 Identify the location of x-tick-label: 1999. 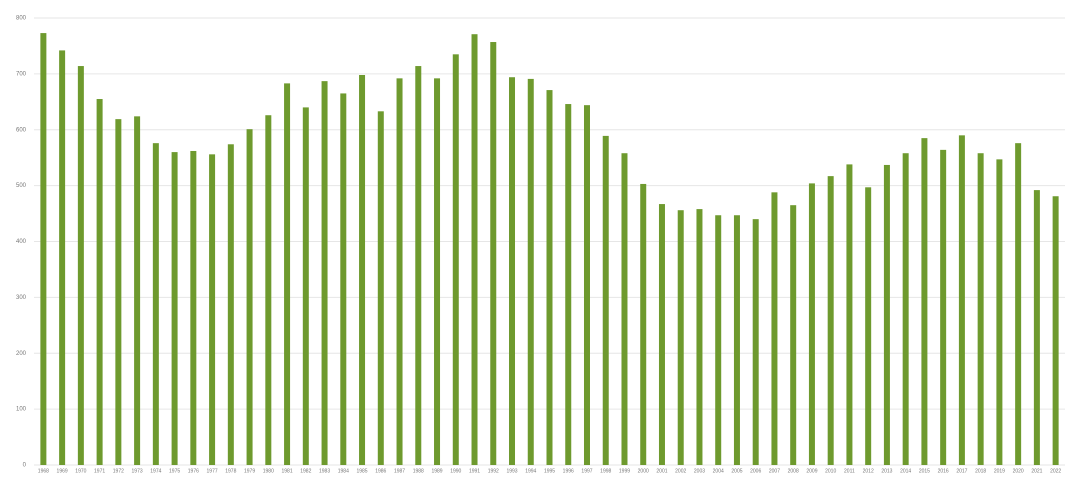
(624, 471).